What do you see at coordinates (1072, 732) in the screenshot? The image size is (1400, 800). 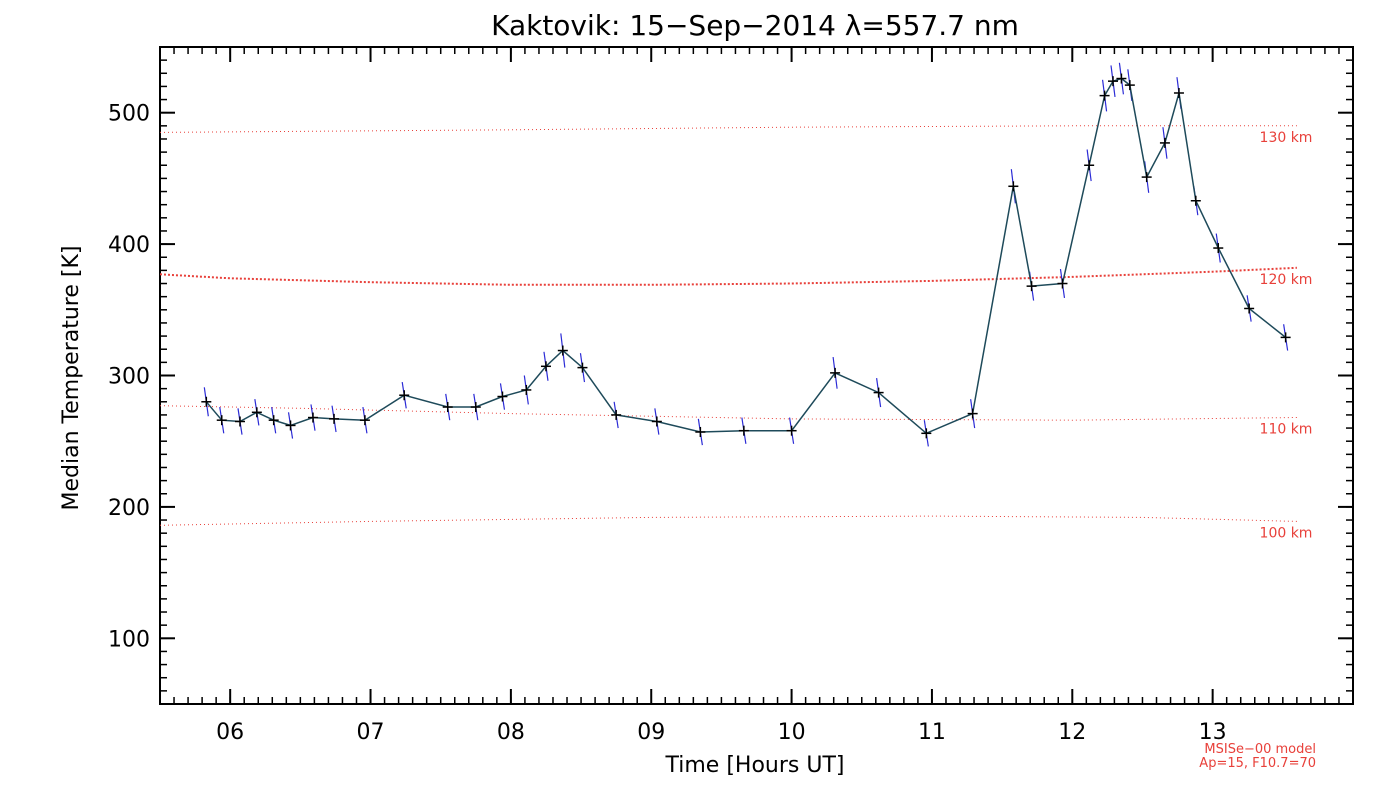 I see `x-tick-label: 12` at bounding box center [1072, 732].